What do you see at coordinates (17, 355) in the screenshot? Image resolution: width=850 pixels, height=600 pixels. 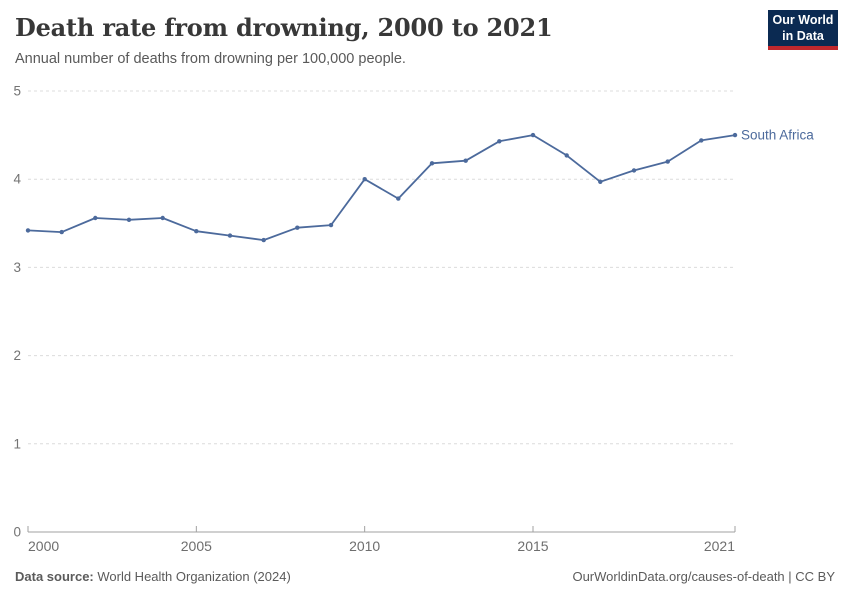 I see `y-axis-label: 2` at bounding box center [17, 355].